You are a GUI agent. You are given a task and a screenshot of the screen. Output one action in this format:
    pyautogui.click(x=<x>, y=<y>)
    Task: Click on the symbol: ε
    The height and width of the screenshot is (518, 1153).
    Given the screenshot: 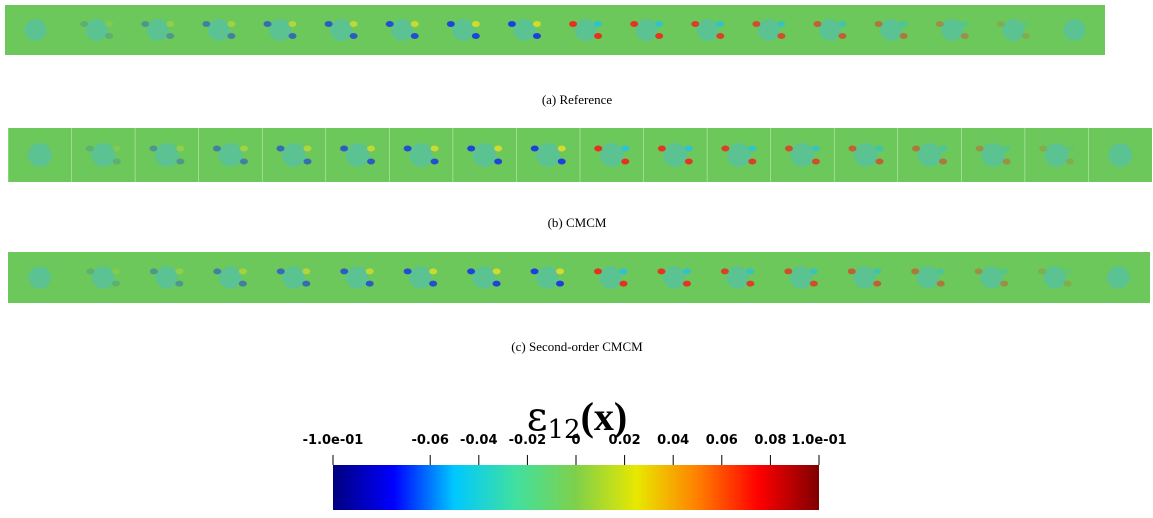 What is the action you would take?
    pyautogui.click(x=537, y=417)
    